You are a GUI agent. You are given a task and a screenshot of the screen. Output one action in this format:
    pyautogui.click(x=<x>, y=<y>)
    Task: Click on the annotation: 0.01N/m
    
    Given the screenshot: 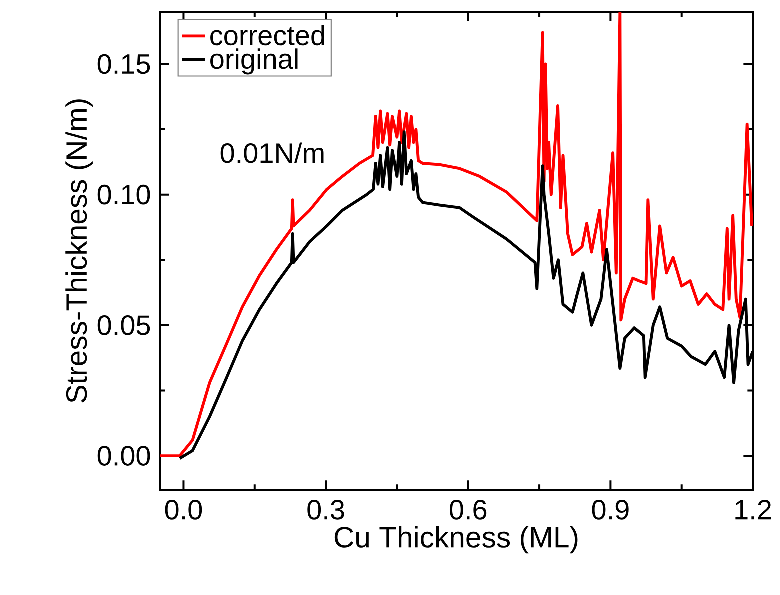 What is the action you would take?
    pyautogui.click(x=272, y=153)
    